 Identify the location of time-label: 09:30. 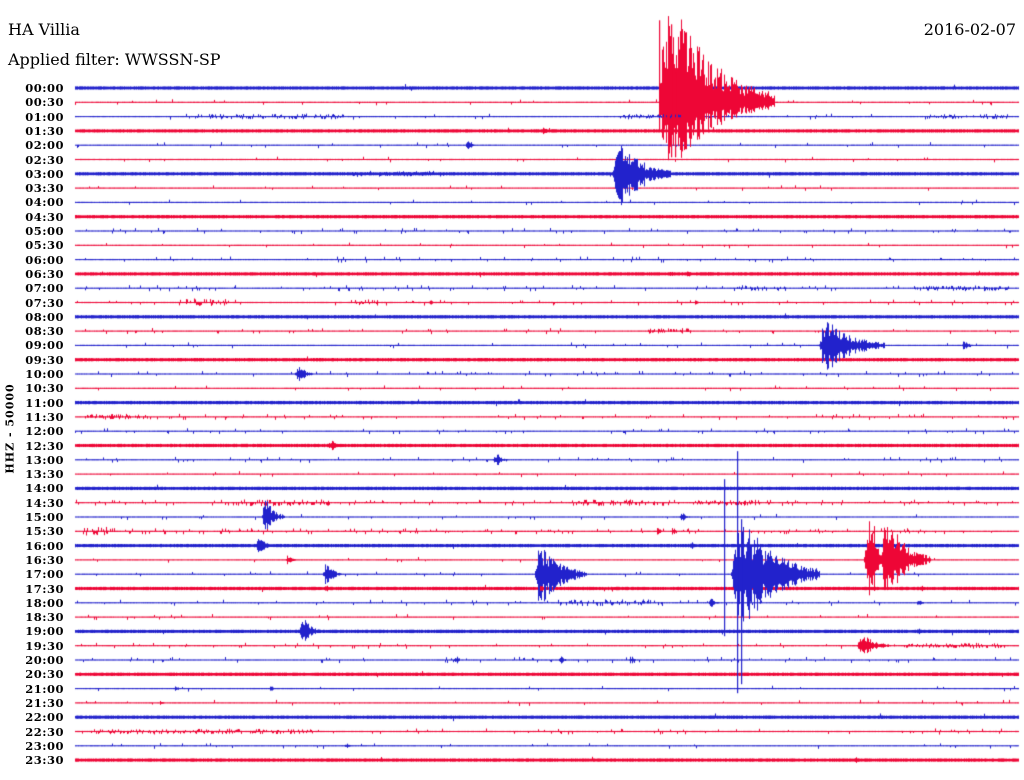
(44, 359).